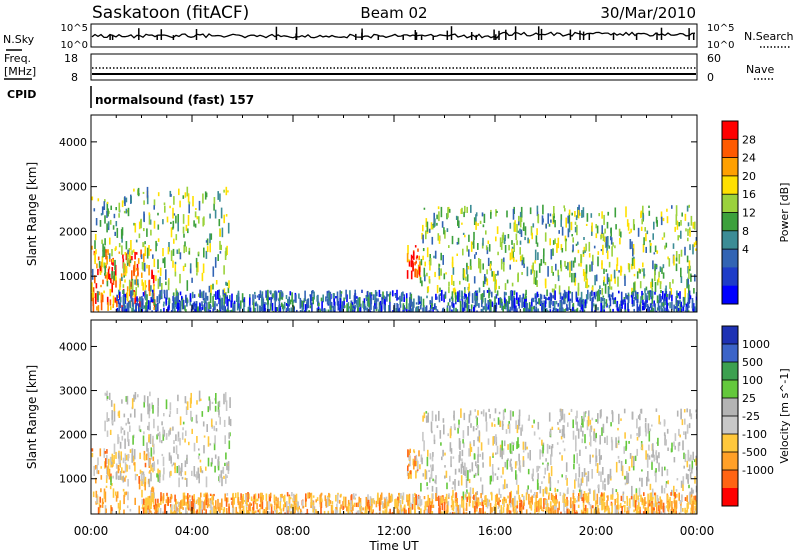  What do you see at coordinates (784, 415) in the screenshot?
I see `colorbar-label: Velocity [m s^-1]` at bounding box center [784, 415].